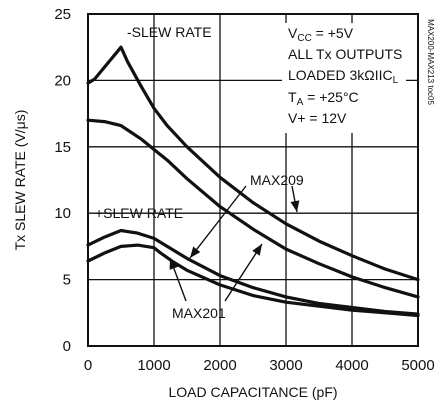  Describe the element at coordinates (285, 365) in the screenshot. I see `x-tick-label: 3000` at that location.